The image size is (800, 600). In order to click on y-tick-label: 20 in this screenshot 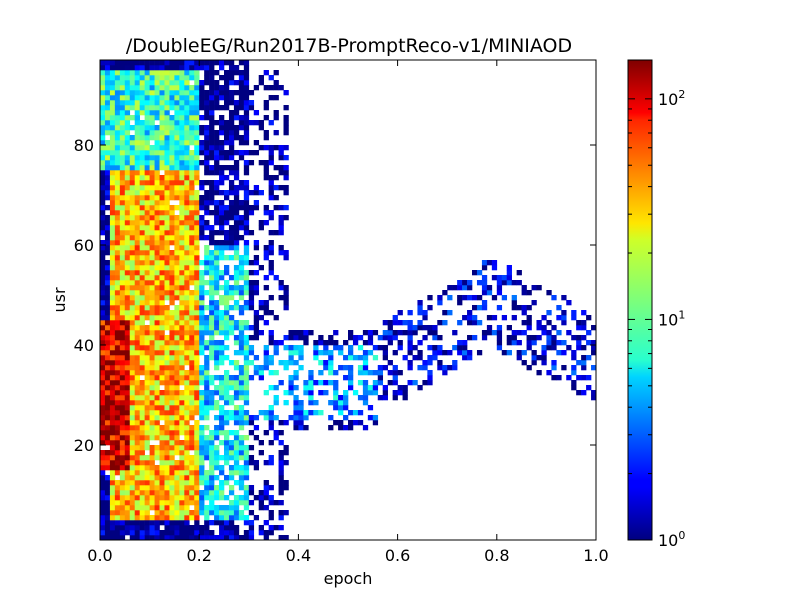, I will do `click(84, 445)`.